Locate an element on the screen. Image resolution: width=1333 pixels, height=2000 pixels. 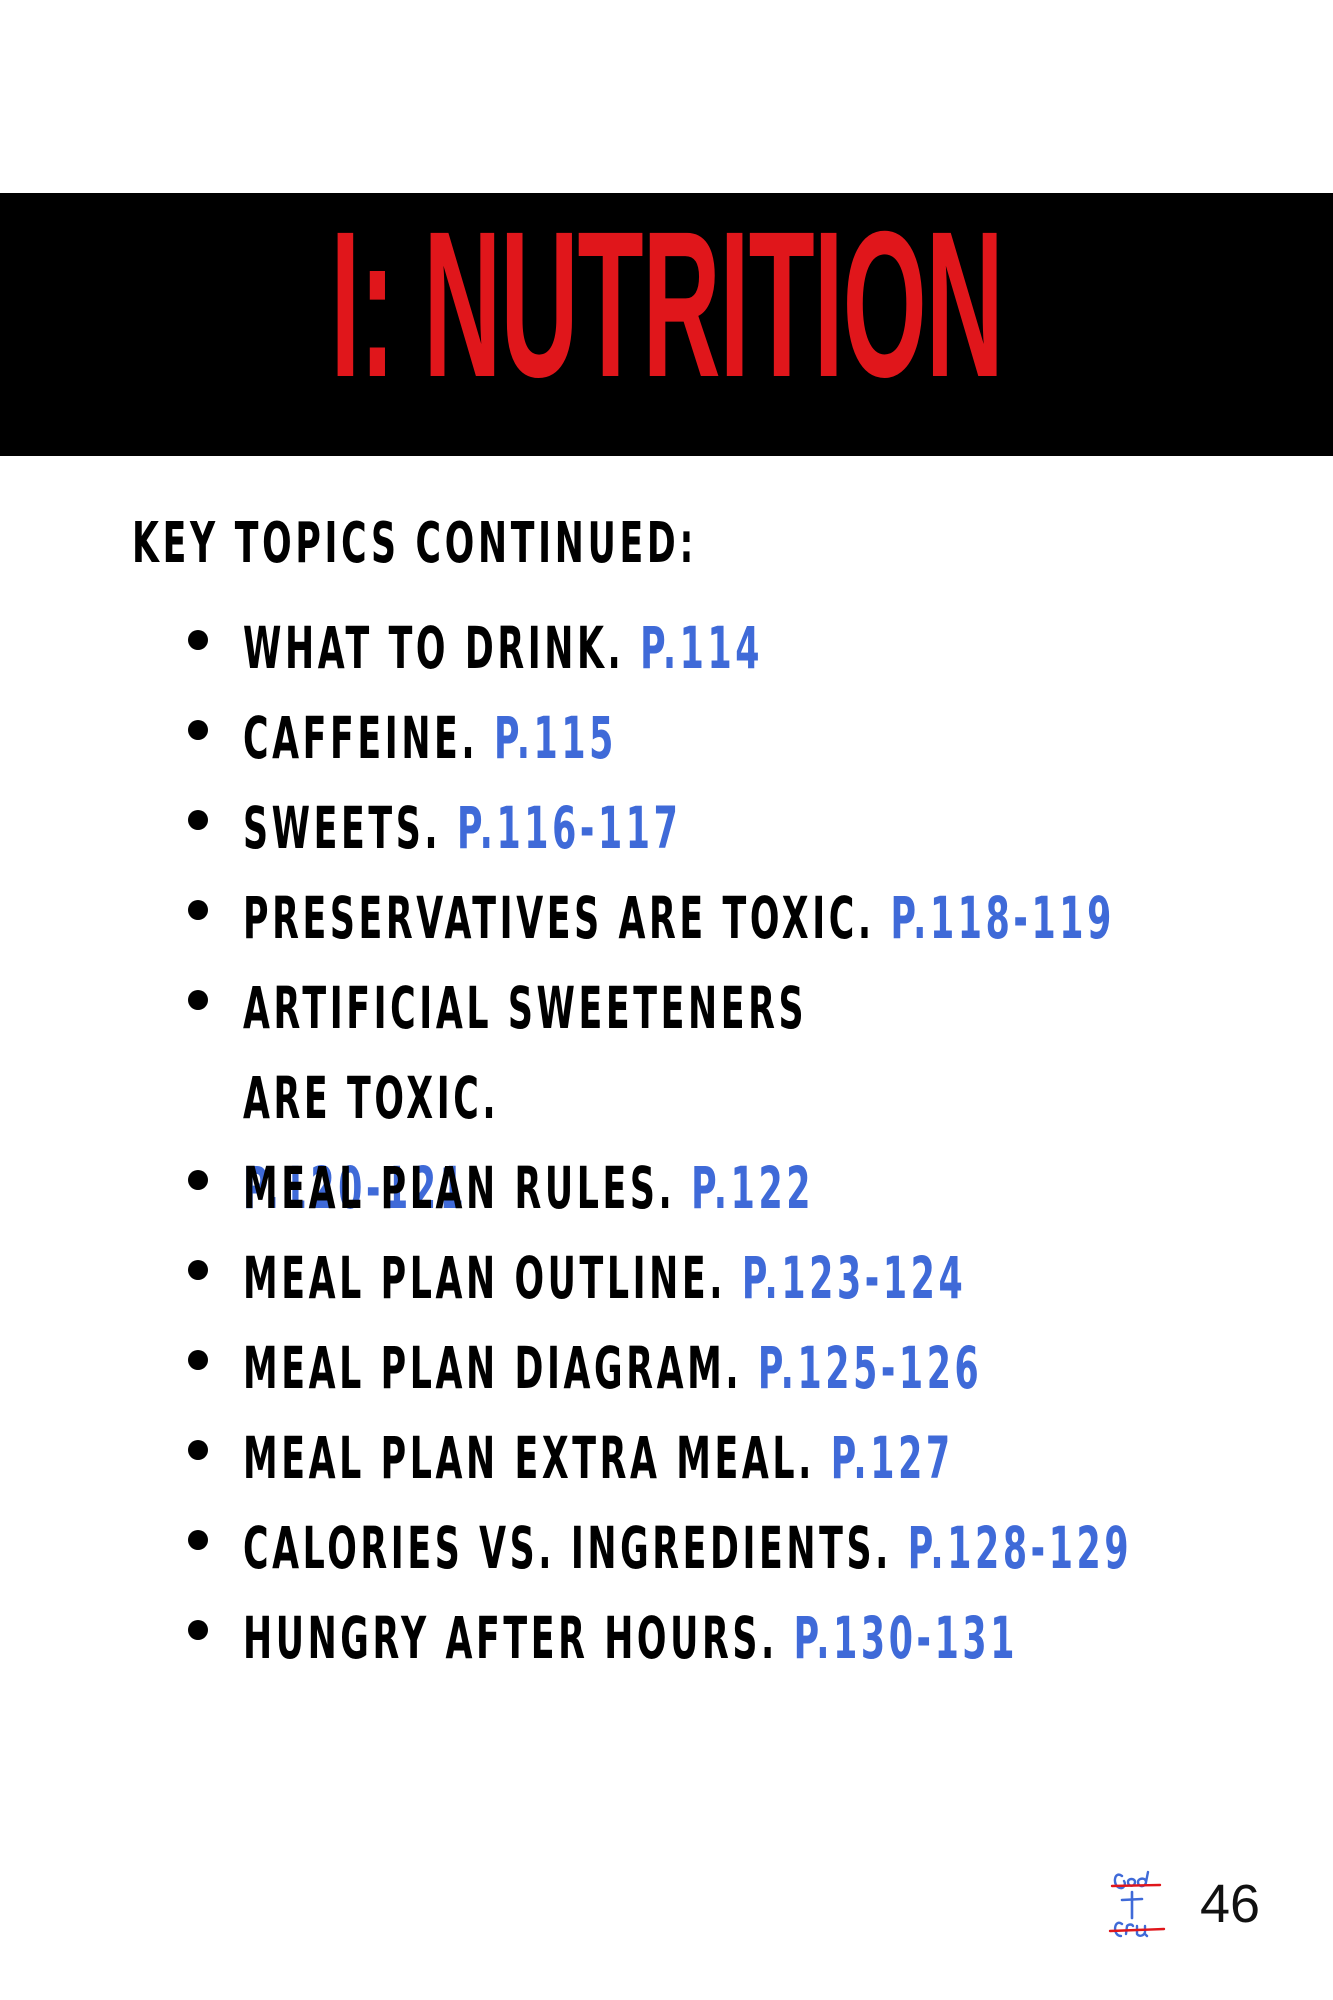
list-item: PRESERVATIVES ARE TOXIC. P.118-119 is located at coordinates (666, 910).